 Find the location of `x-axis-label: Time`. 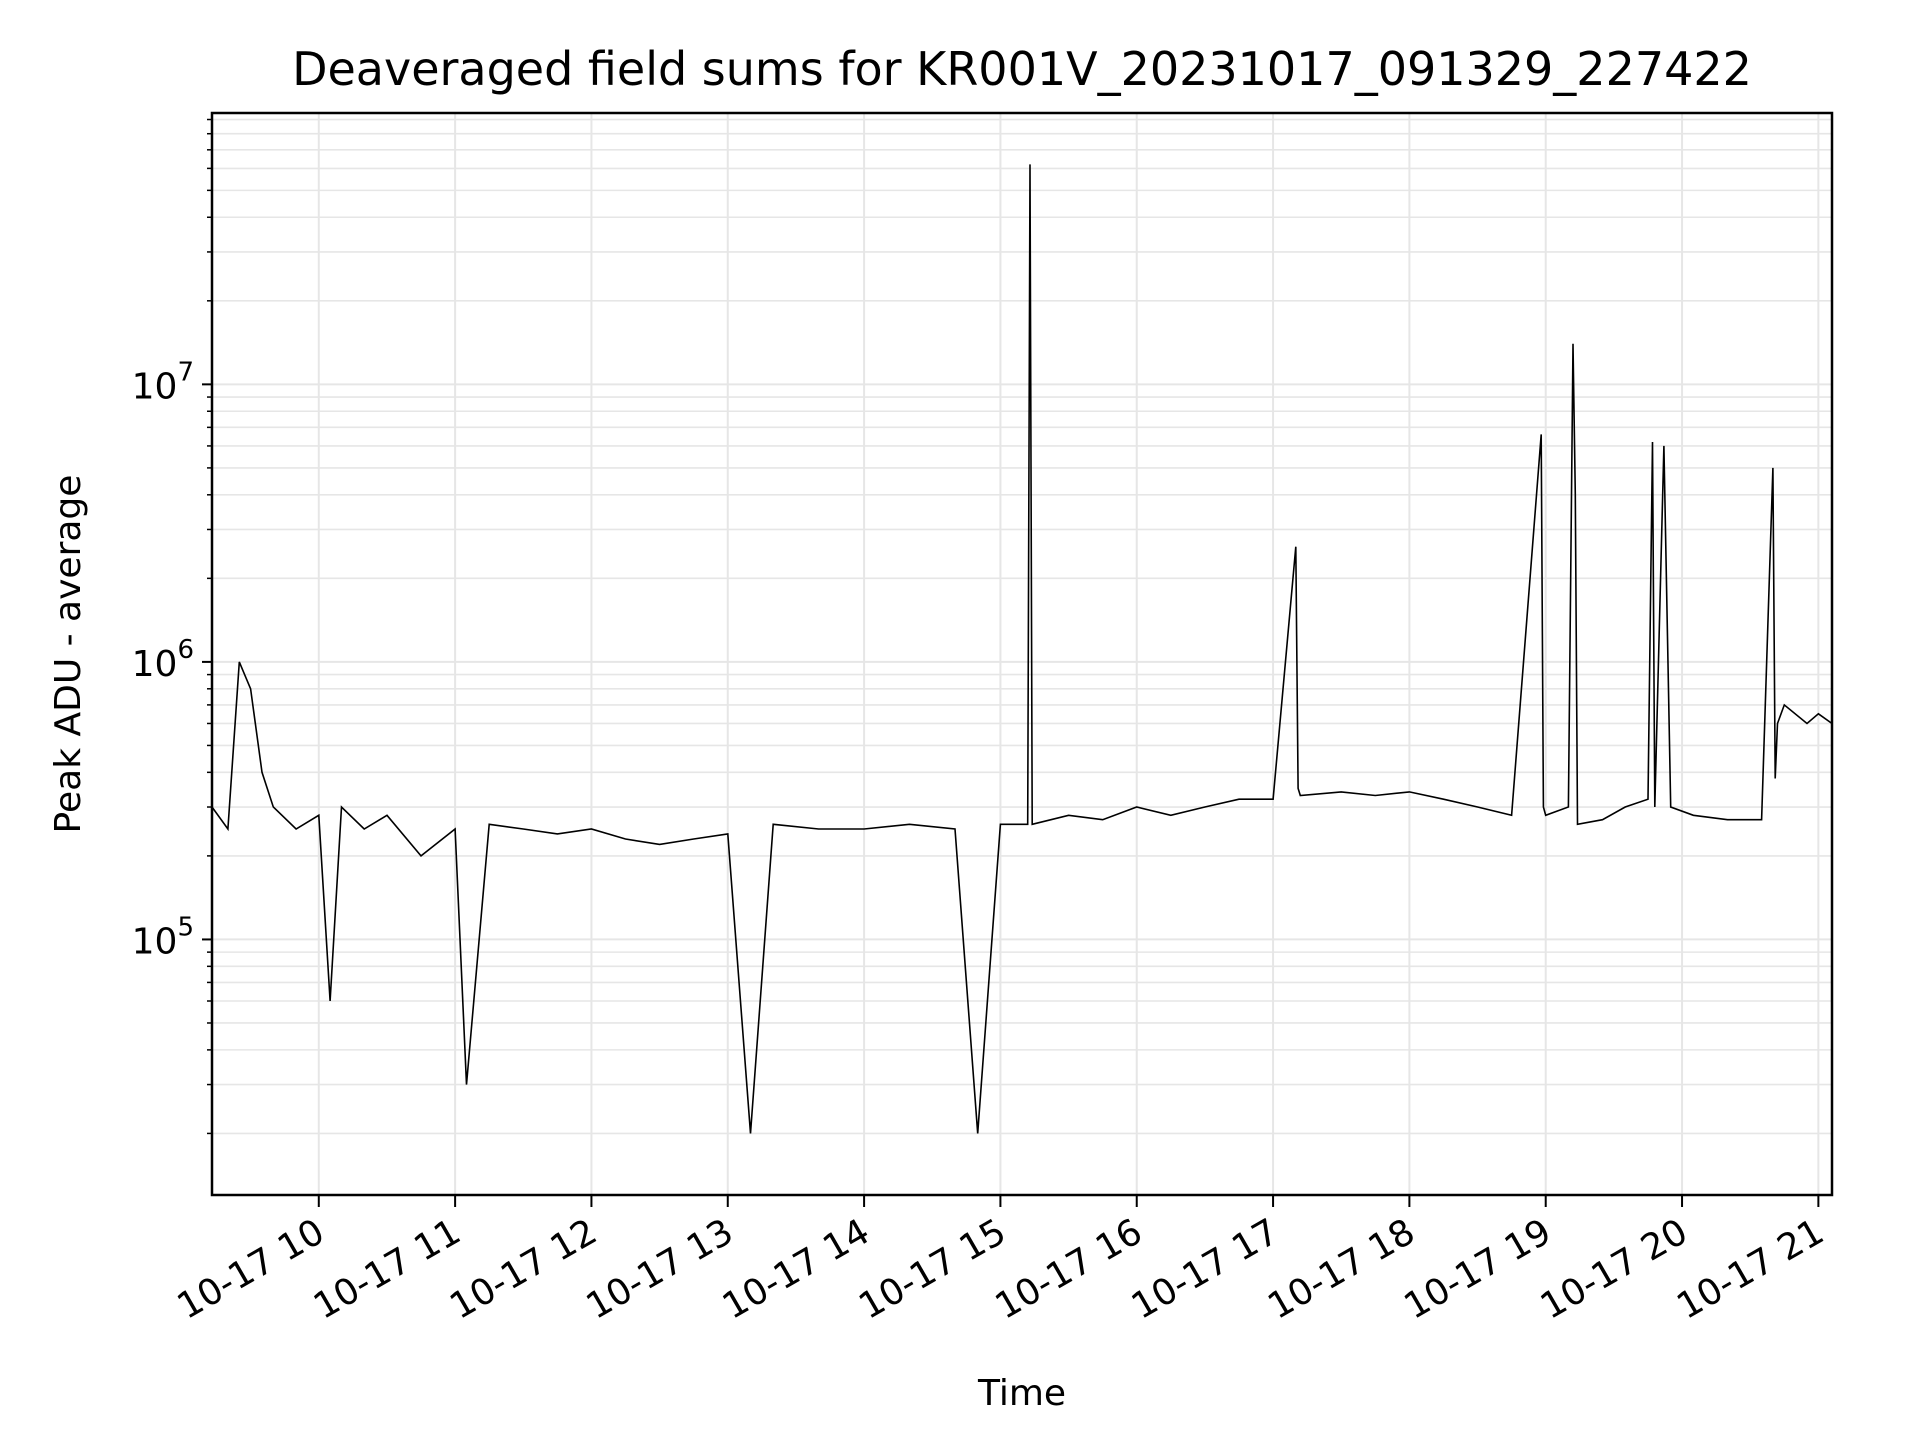

x-axis-label: Time is located at coordinates (1021, 1393).